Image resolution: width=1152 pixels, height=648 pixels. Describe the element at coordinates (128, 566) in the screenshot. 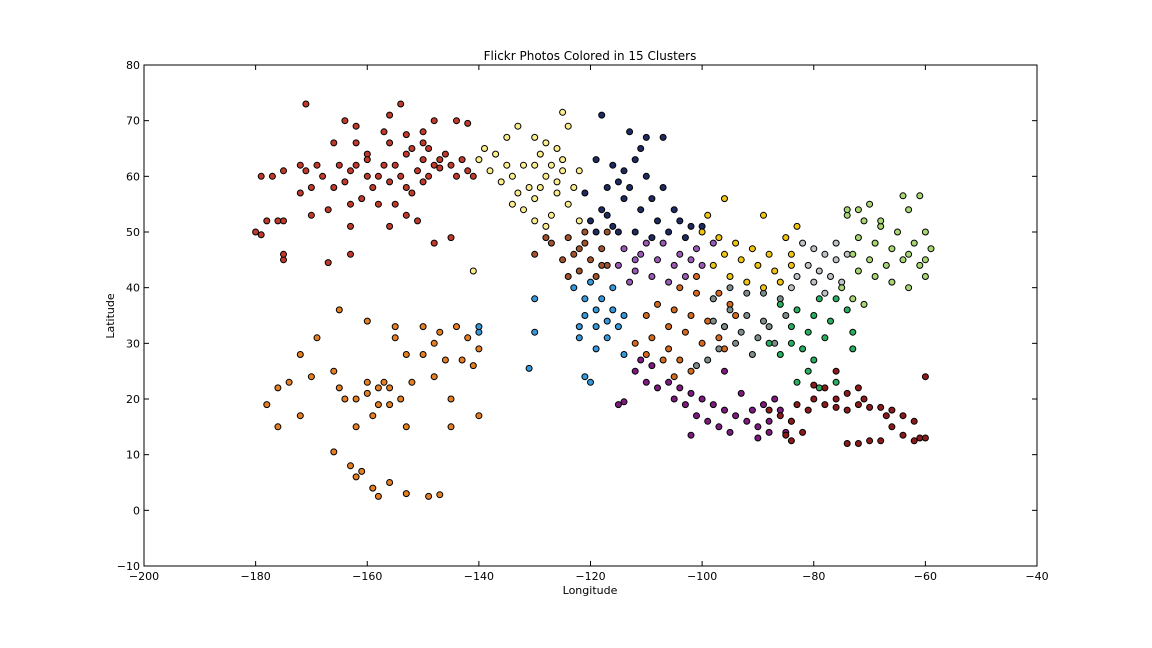

I see `y-tick-label: −10` at that location.